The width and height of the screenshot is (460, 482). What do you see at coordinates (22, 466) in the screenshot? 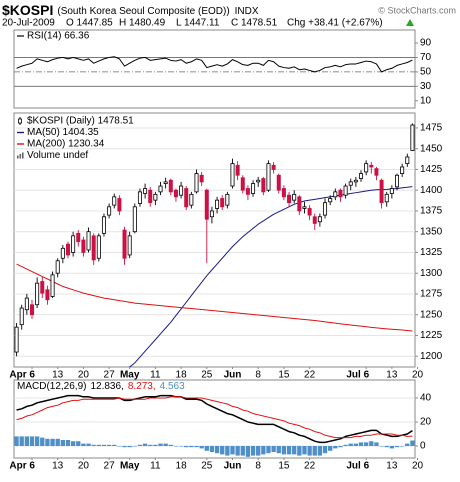
I see `x-tick-label: Apr 6` at bounding box center [22, 466].